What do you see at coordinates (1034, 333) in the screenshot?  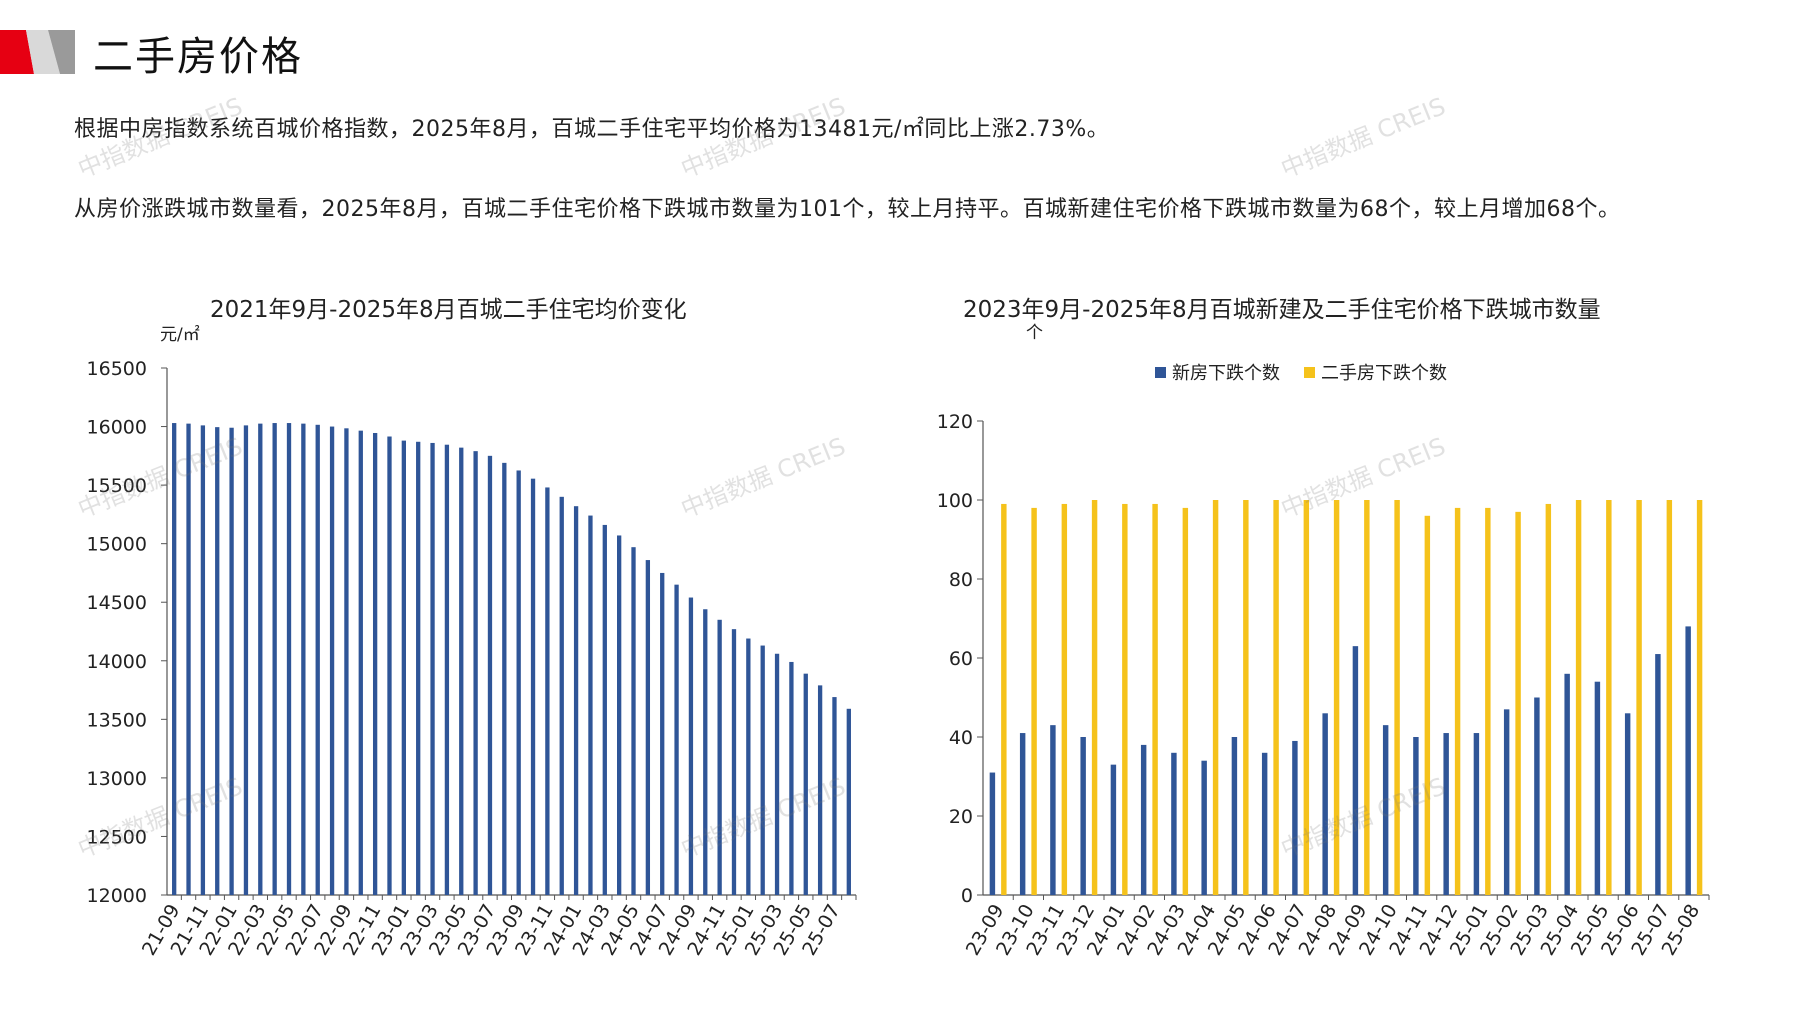 I see `right-chart-ylabel: 个` at bounding box center [1034, 333].